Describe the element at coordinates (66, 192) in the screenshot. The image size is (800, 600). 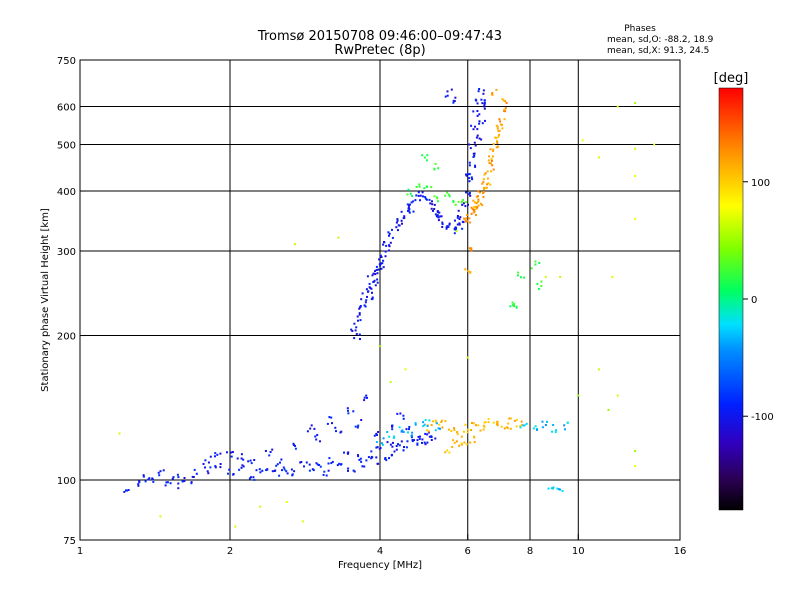
I see `y-tick-label: 400` at that location.